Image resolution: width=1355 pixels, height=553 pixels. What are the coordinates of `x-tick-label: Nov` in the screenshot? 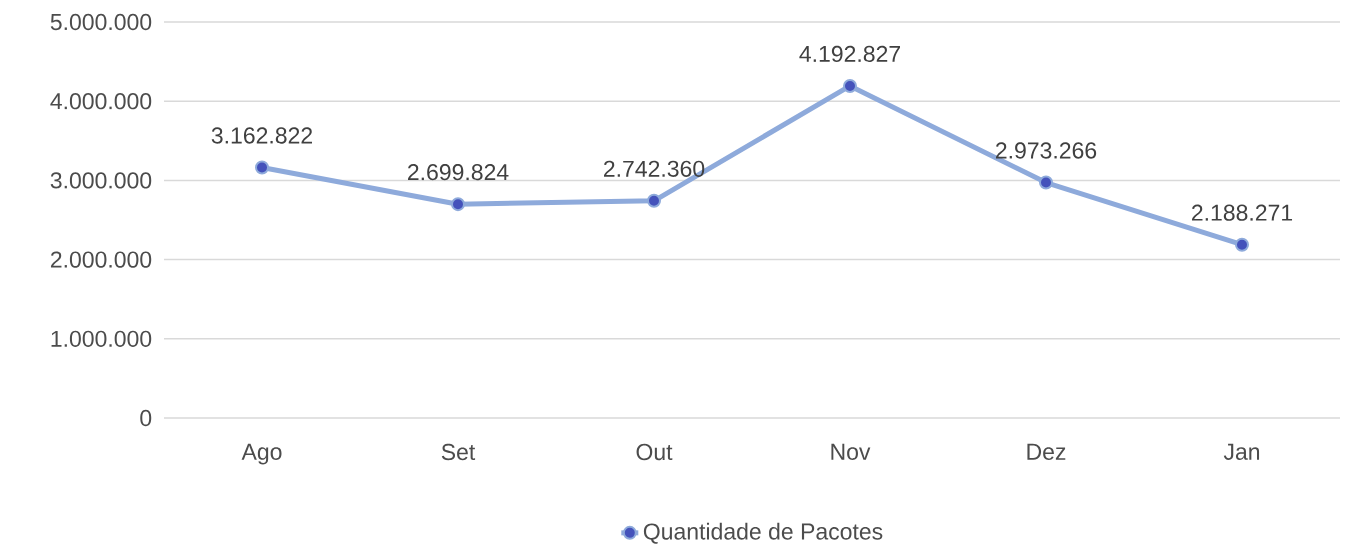 It's located at (851, 451).